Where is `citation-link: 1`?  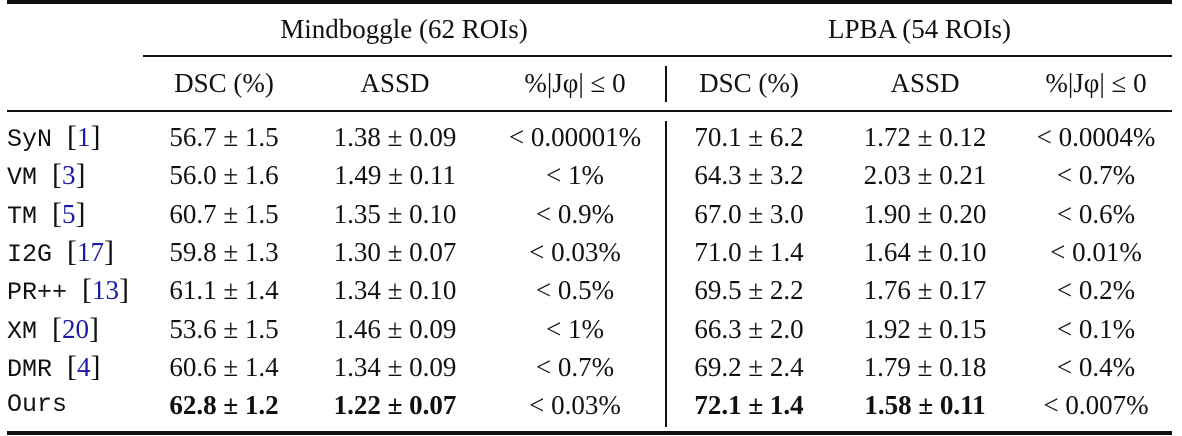
citation-link: 1 is located at coordinates (84, 137).